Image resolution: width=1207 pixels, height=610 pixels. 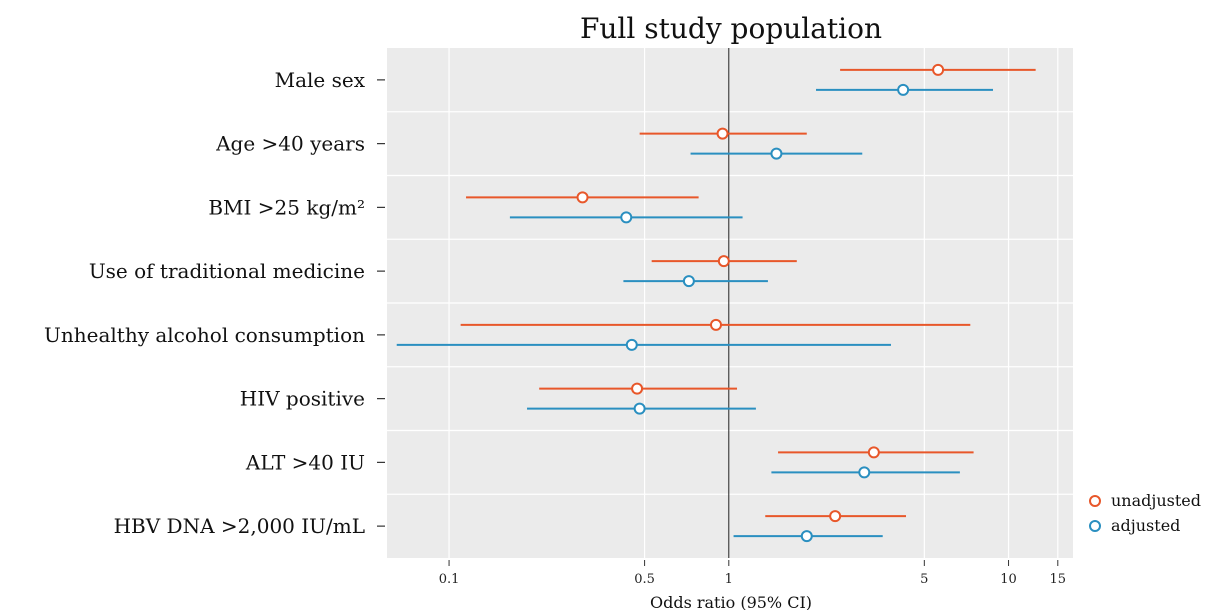 I want to click on category-label: ALT >40 IU, so click(x=305, y=462).